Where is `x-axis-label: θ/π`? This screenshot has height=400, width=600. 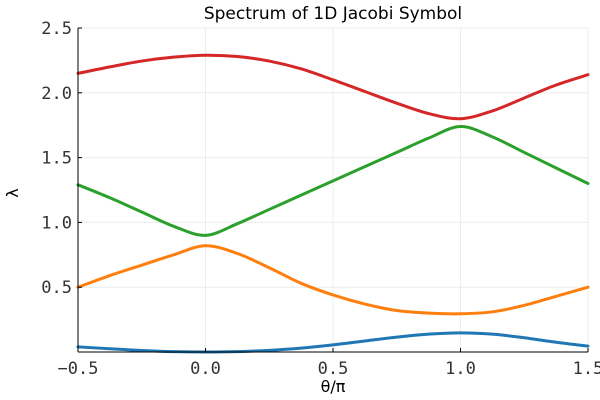
x-axis-label: θ/π is located at coordinates (333, 386).